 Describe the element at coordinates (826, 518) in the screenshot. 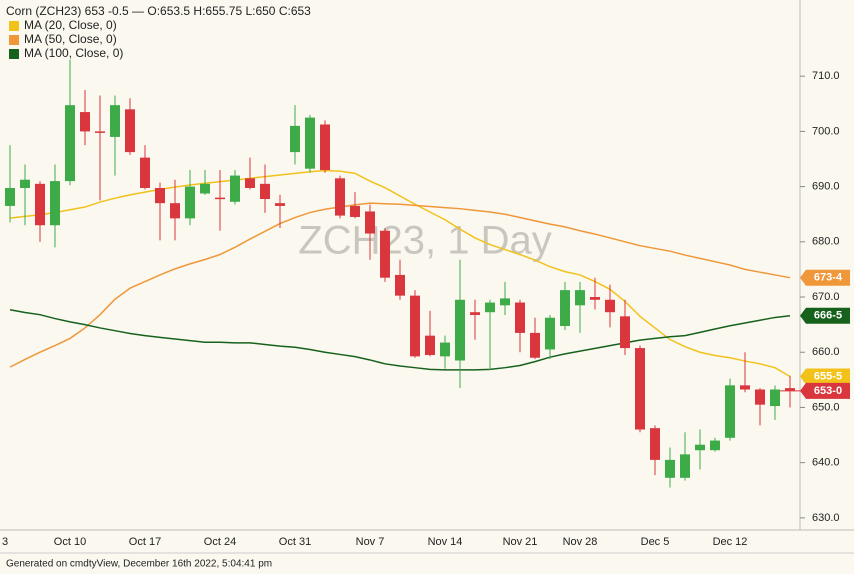

I see `y-tick-label: 630.0` at that location.